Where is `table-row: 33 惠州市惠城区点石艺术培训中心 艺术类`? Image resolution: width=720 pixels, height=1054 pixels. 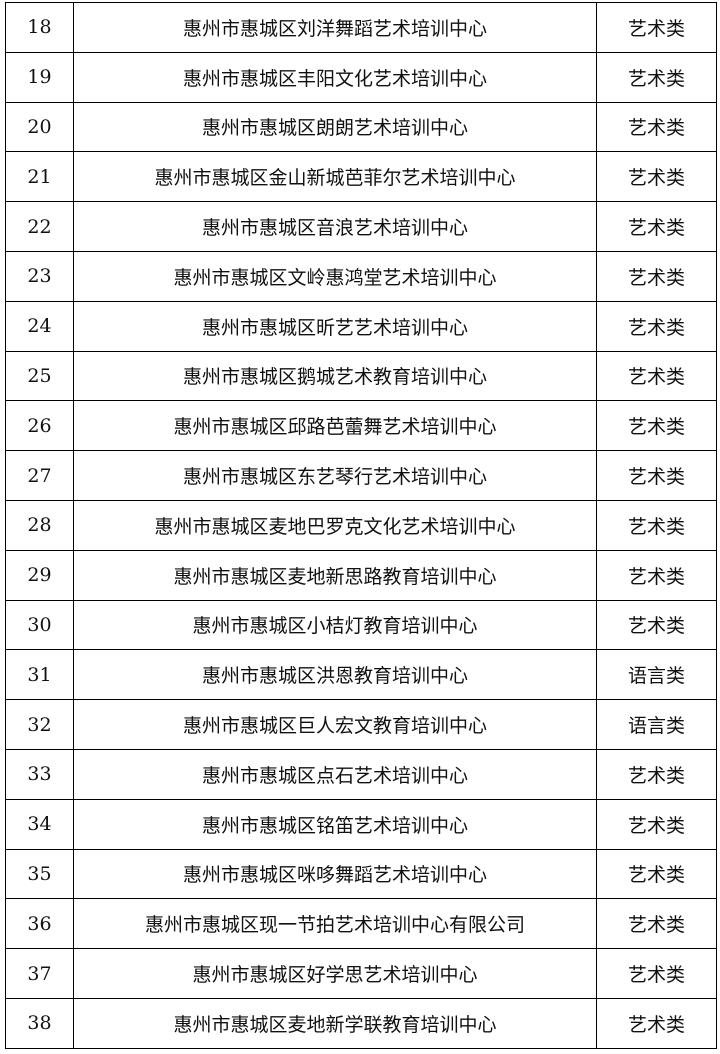 table-row: 33 惠州市惠城区点石艺术培训中心 艺术类 is located at coordinates (361, 774).